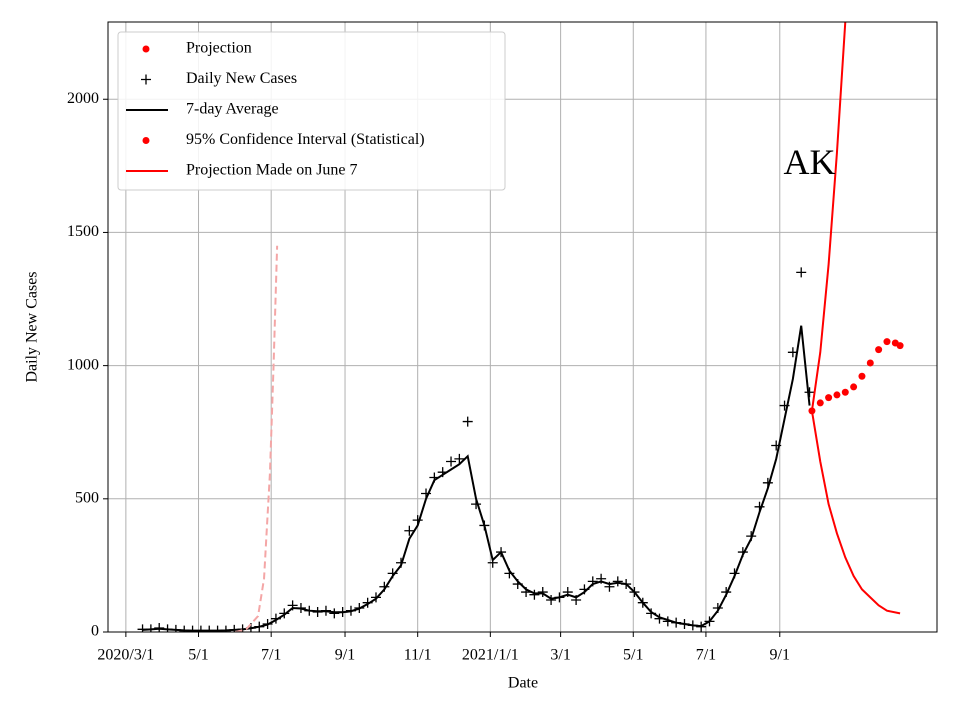 The width and height of the screenshot is (960, 720). What do you see at coordinates (241, 78) in the screenshot?
I see `legend-label: Daily New Cases` at bounding box center [241, 78].